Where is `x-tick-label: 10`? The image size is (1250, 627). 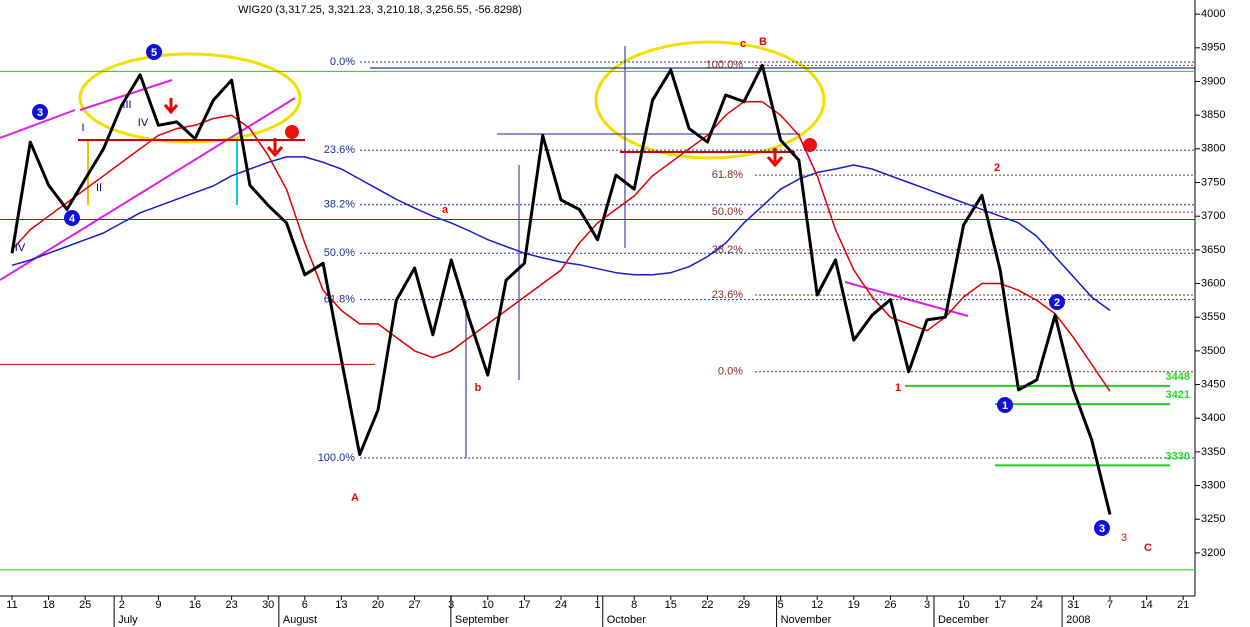
x-tick-label: 10 is located at coordinates (963, 605).